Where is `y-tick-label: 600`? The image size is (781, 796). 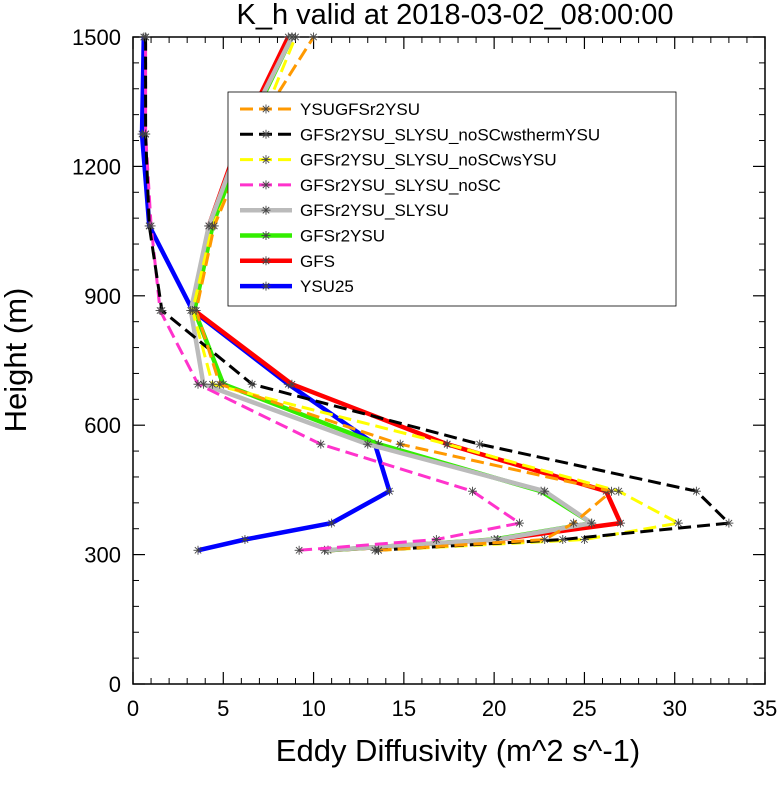 y-tick-label: 600 is located at coordinates (102, 425).